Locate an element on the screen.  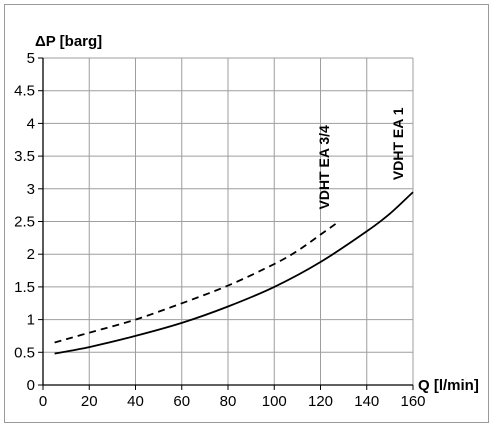
x-tick-label: 120 is located at coordinates (320, 401).